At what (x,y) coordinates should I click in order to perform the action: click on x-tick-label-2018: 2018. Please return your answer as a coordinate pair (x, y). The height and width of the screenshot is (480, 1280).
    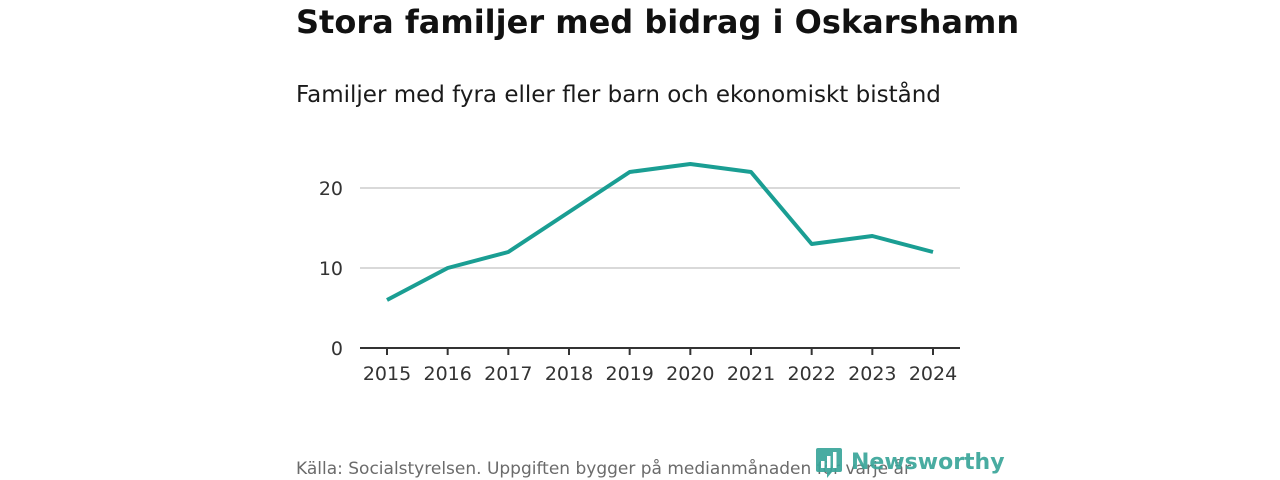
    Looking at the image, I should click on (569, 374).